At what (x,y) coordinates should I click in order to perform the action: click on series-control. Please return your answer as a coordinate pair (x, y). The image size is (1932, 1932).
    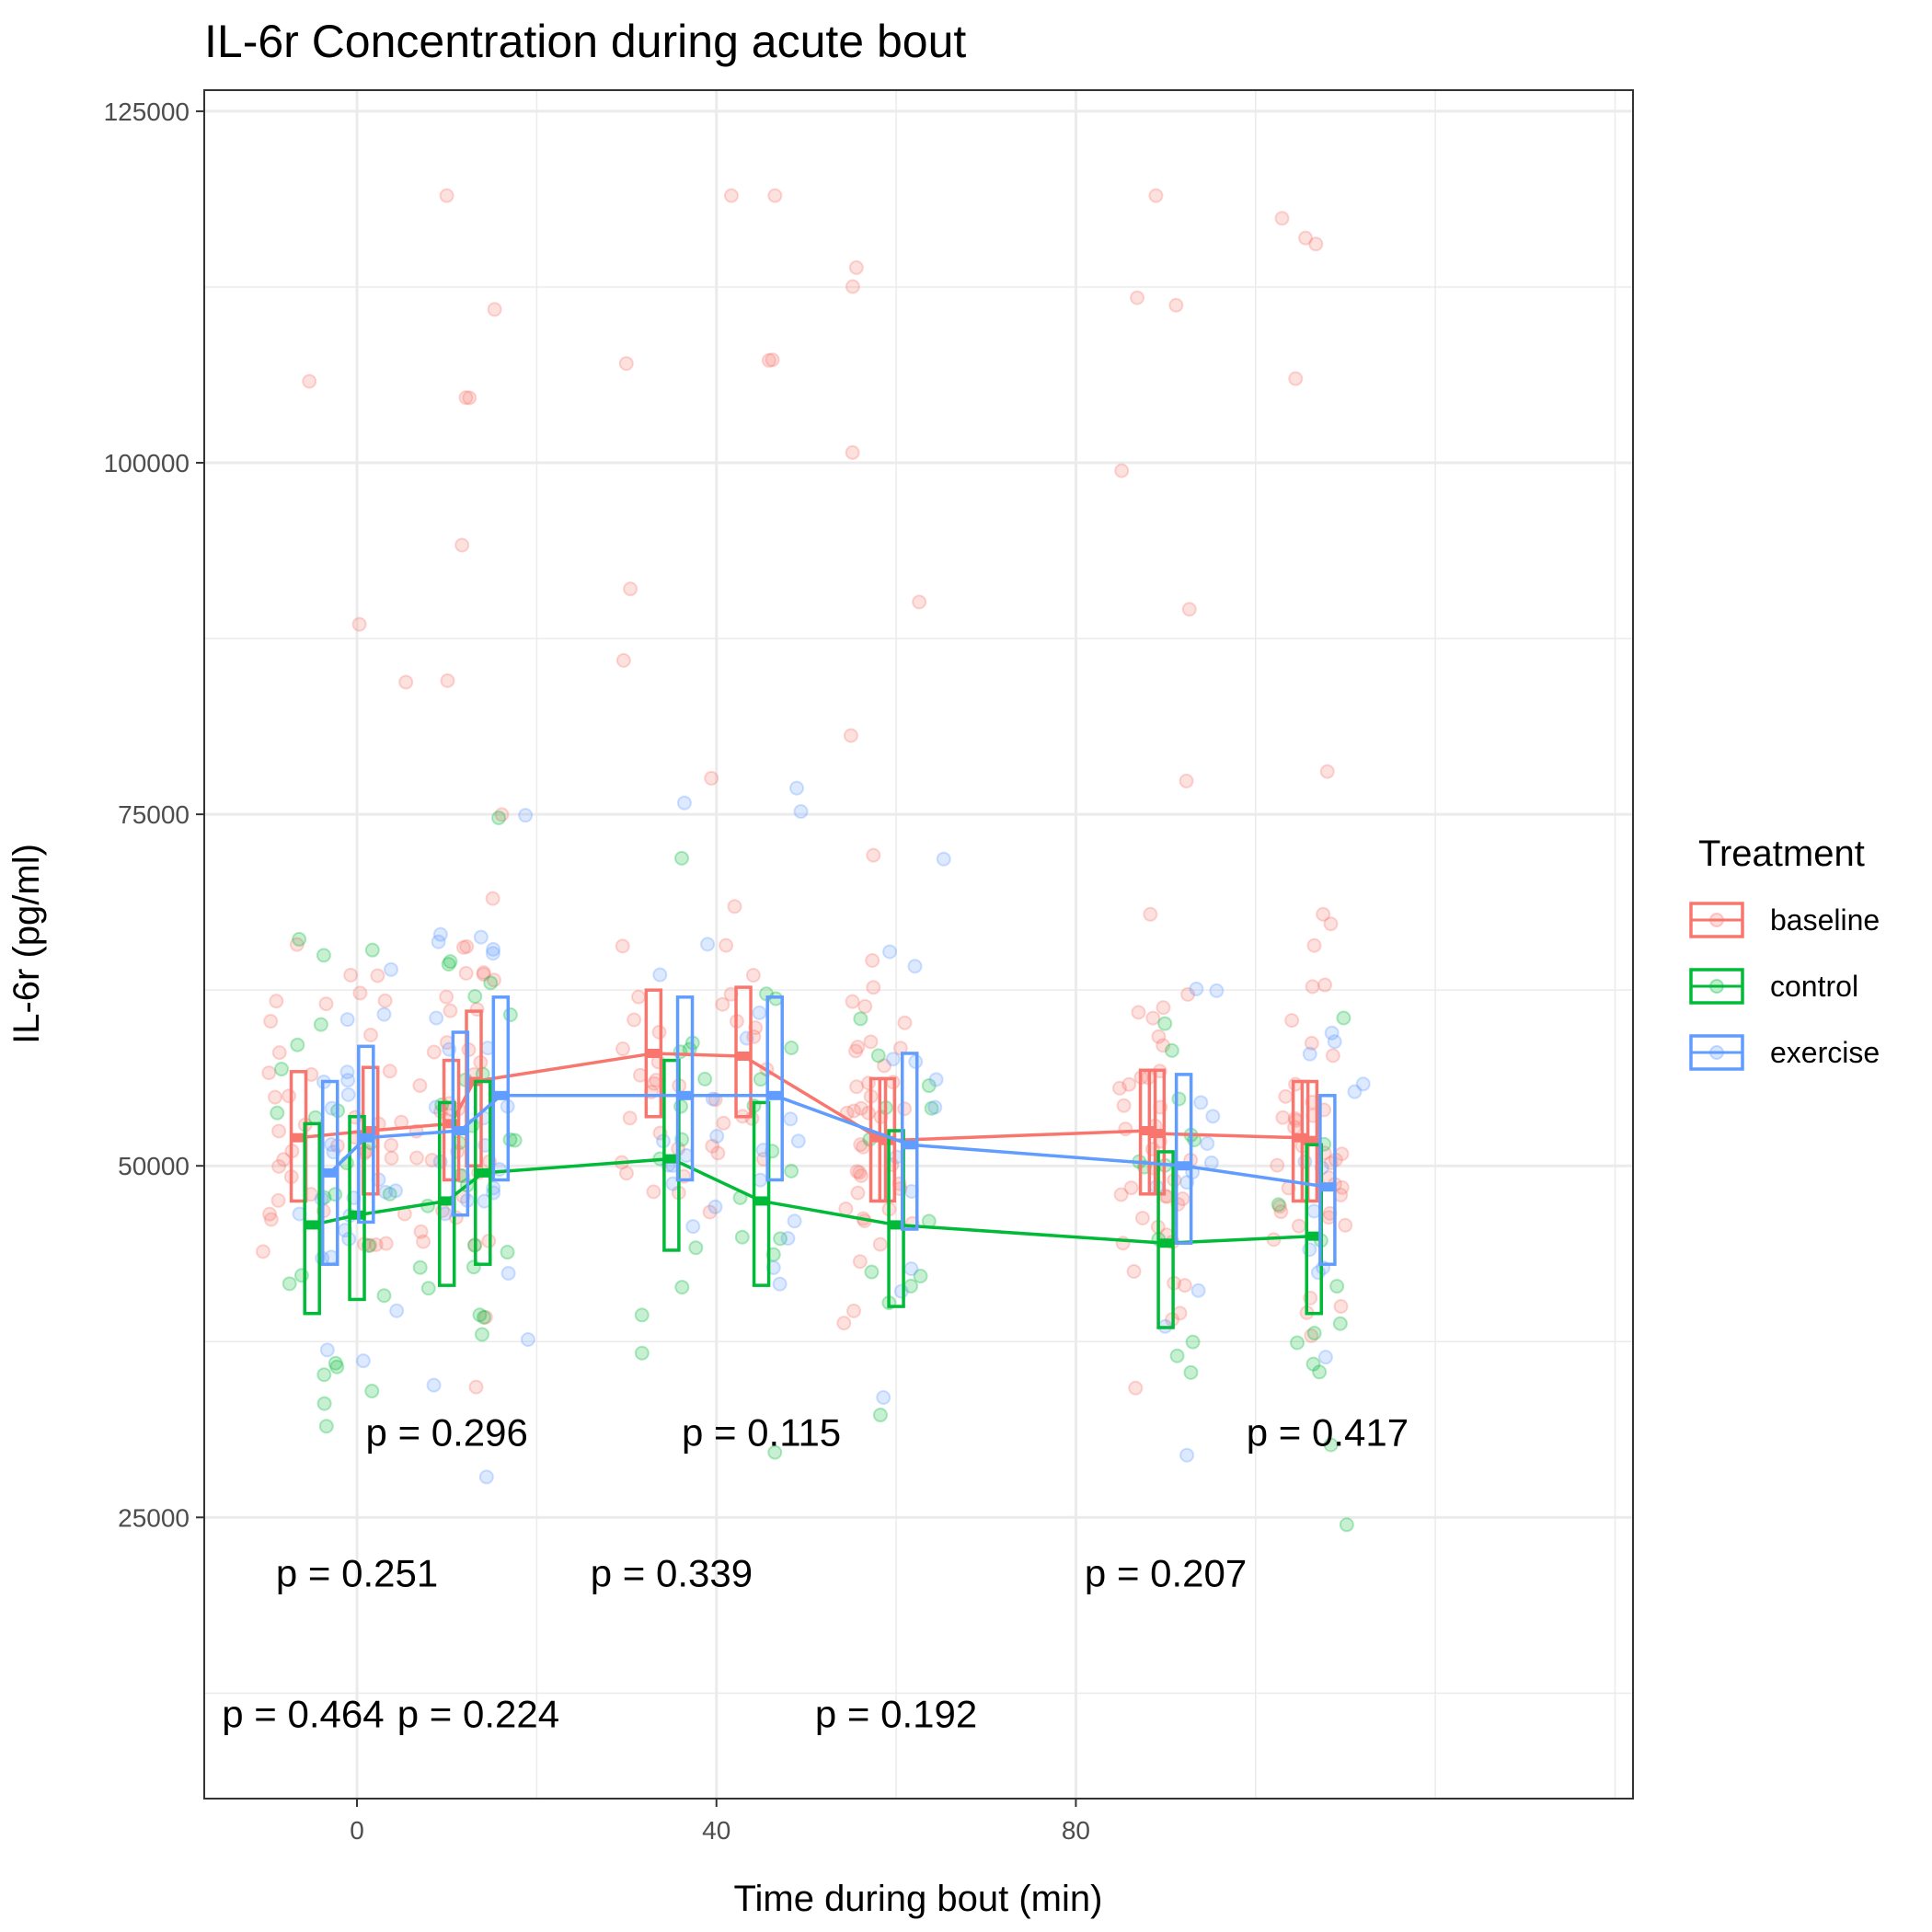
    Looking at the image, I should click on (813, 1193).